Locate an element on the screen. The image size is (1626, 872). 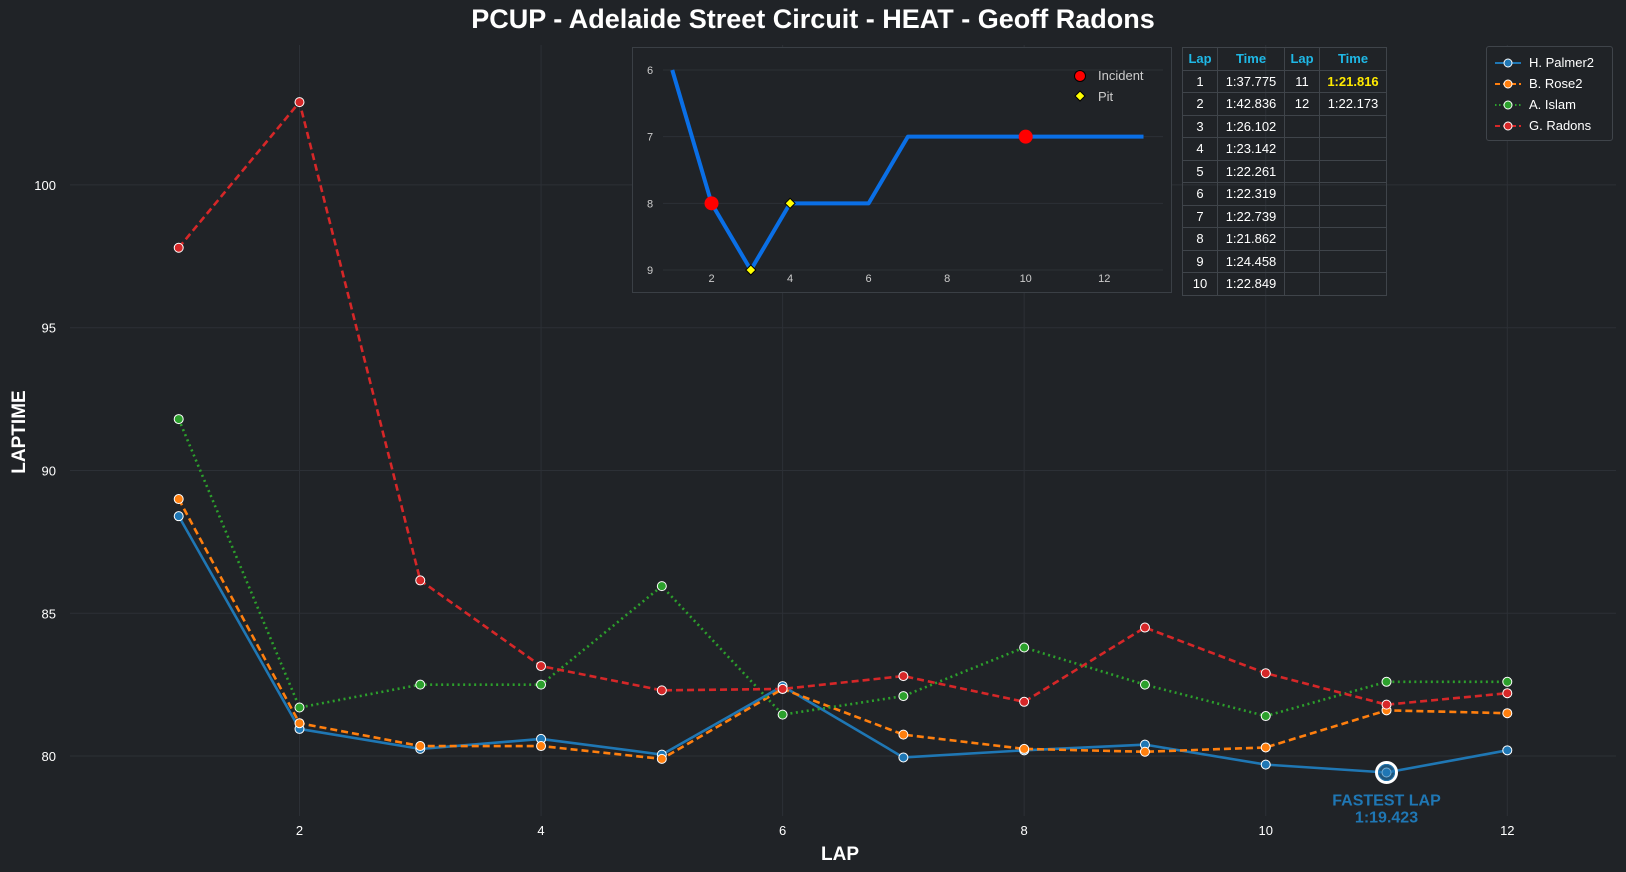
fastest-lap-marker is located at coordinates (1387, 773).